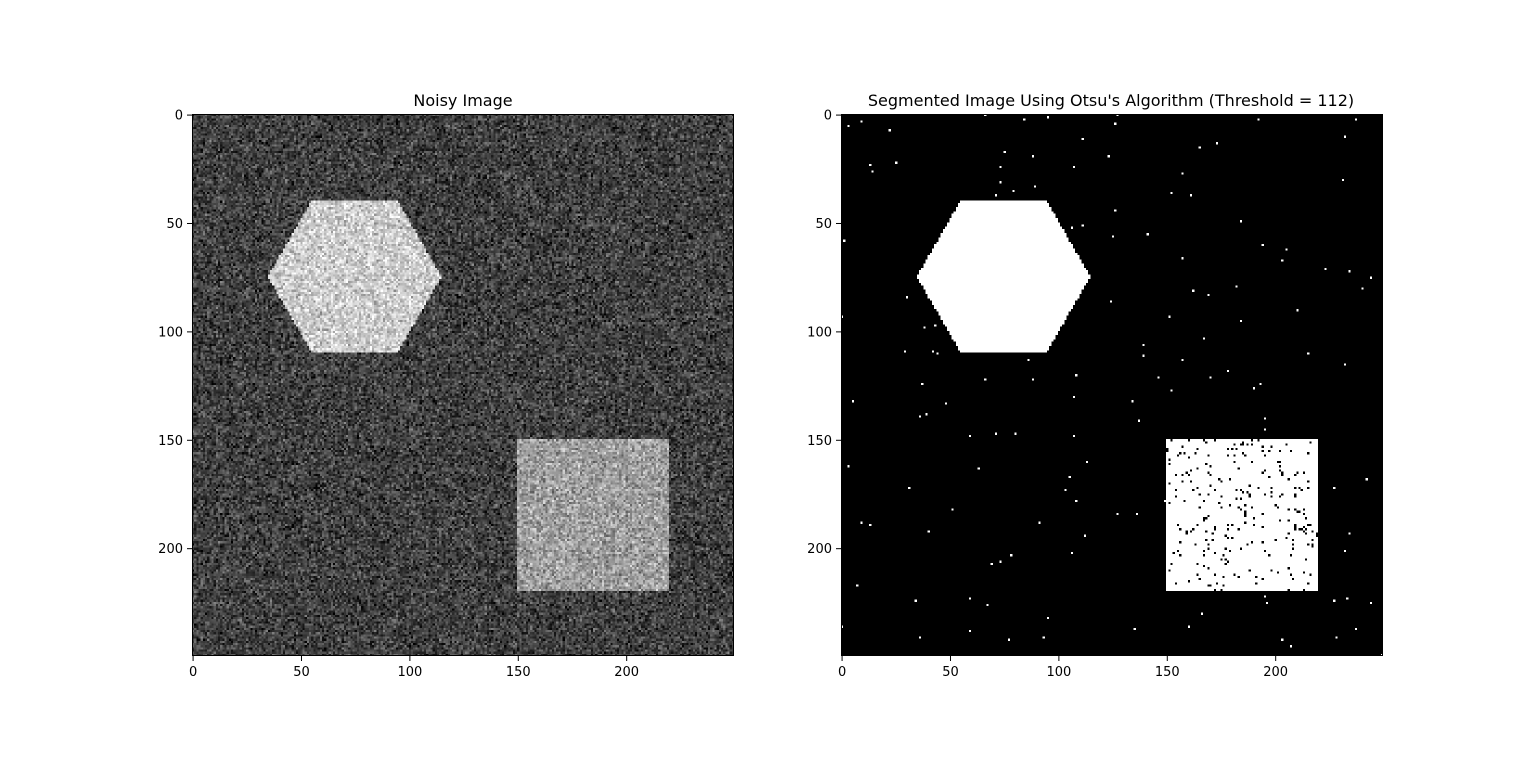  I want to click on segmented-image-y-axis: 0 50 100 150 200, so click(824, 333).